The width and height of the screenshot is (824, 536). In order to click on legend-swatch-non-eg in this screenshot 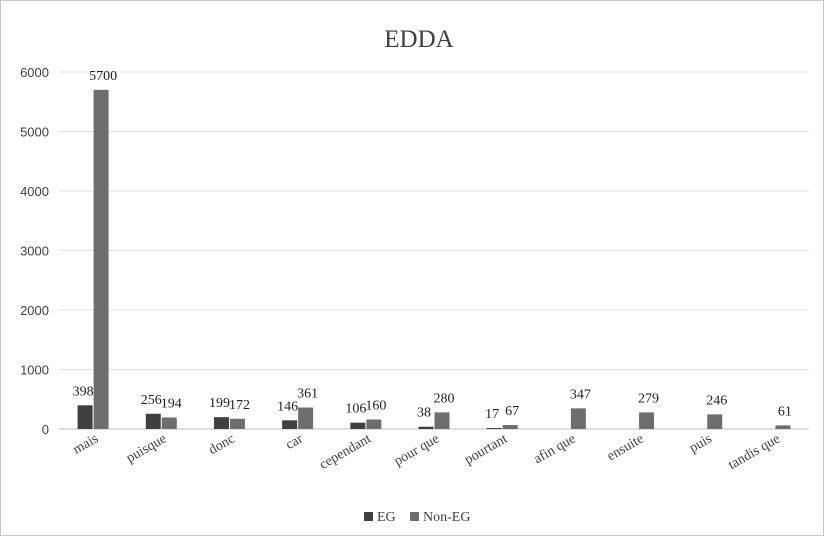, I will do `click(414, 516)`.